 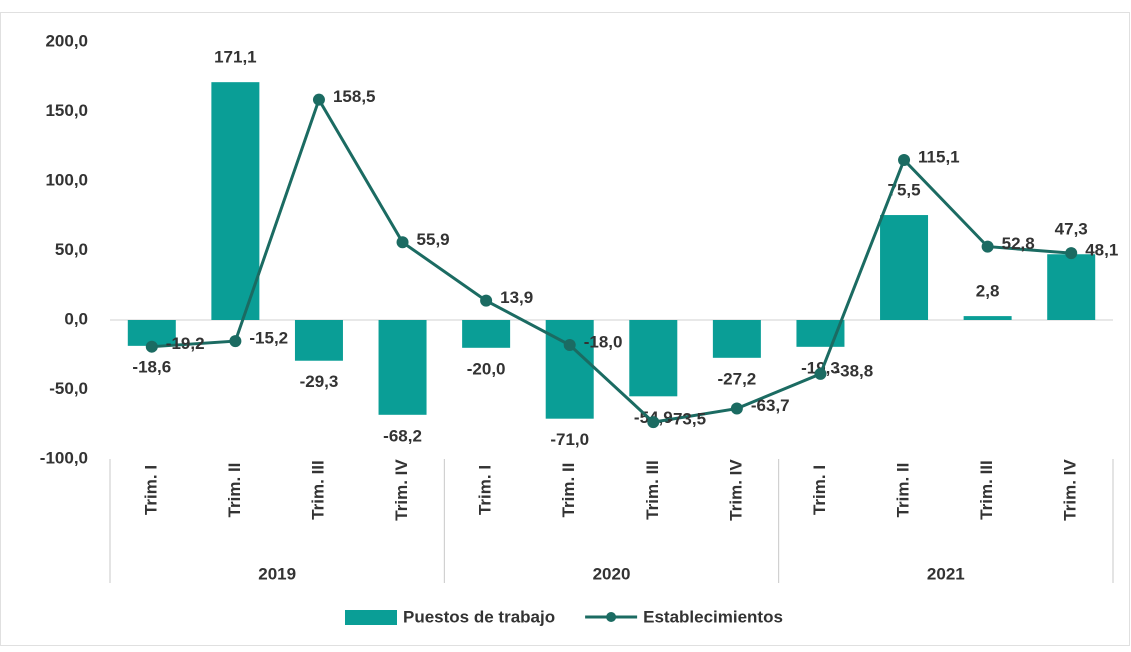 What do you see at coordinates (66, 40) in the screenshot?
I see `y-tick-label: 200,0` at bounding box center [66, 40].